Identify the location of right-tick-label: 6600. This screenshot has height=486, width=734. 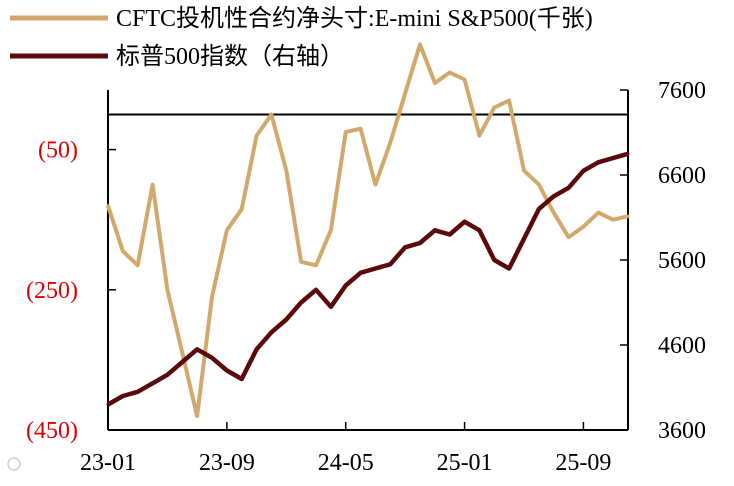
(682, 176).